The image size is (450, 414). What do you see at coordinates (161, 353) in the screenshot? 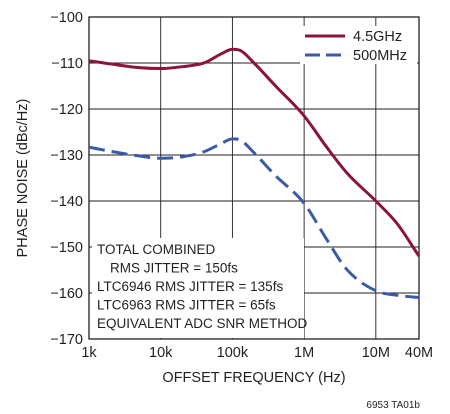
I see `x-tick-label: 10k` at bounding box center [161, 353].